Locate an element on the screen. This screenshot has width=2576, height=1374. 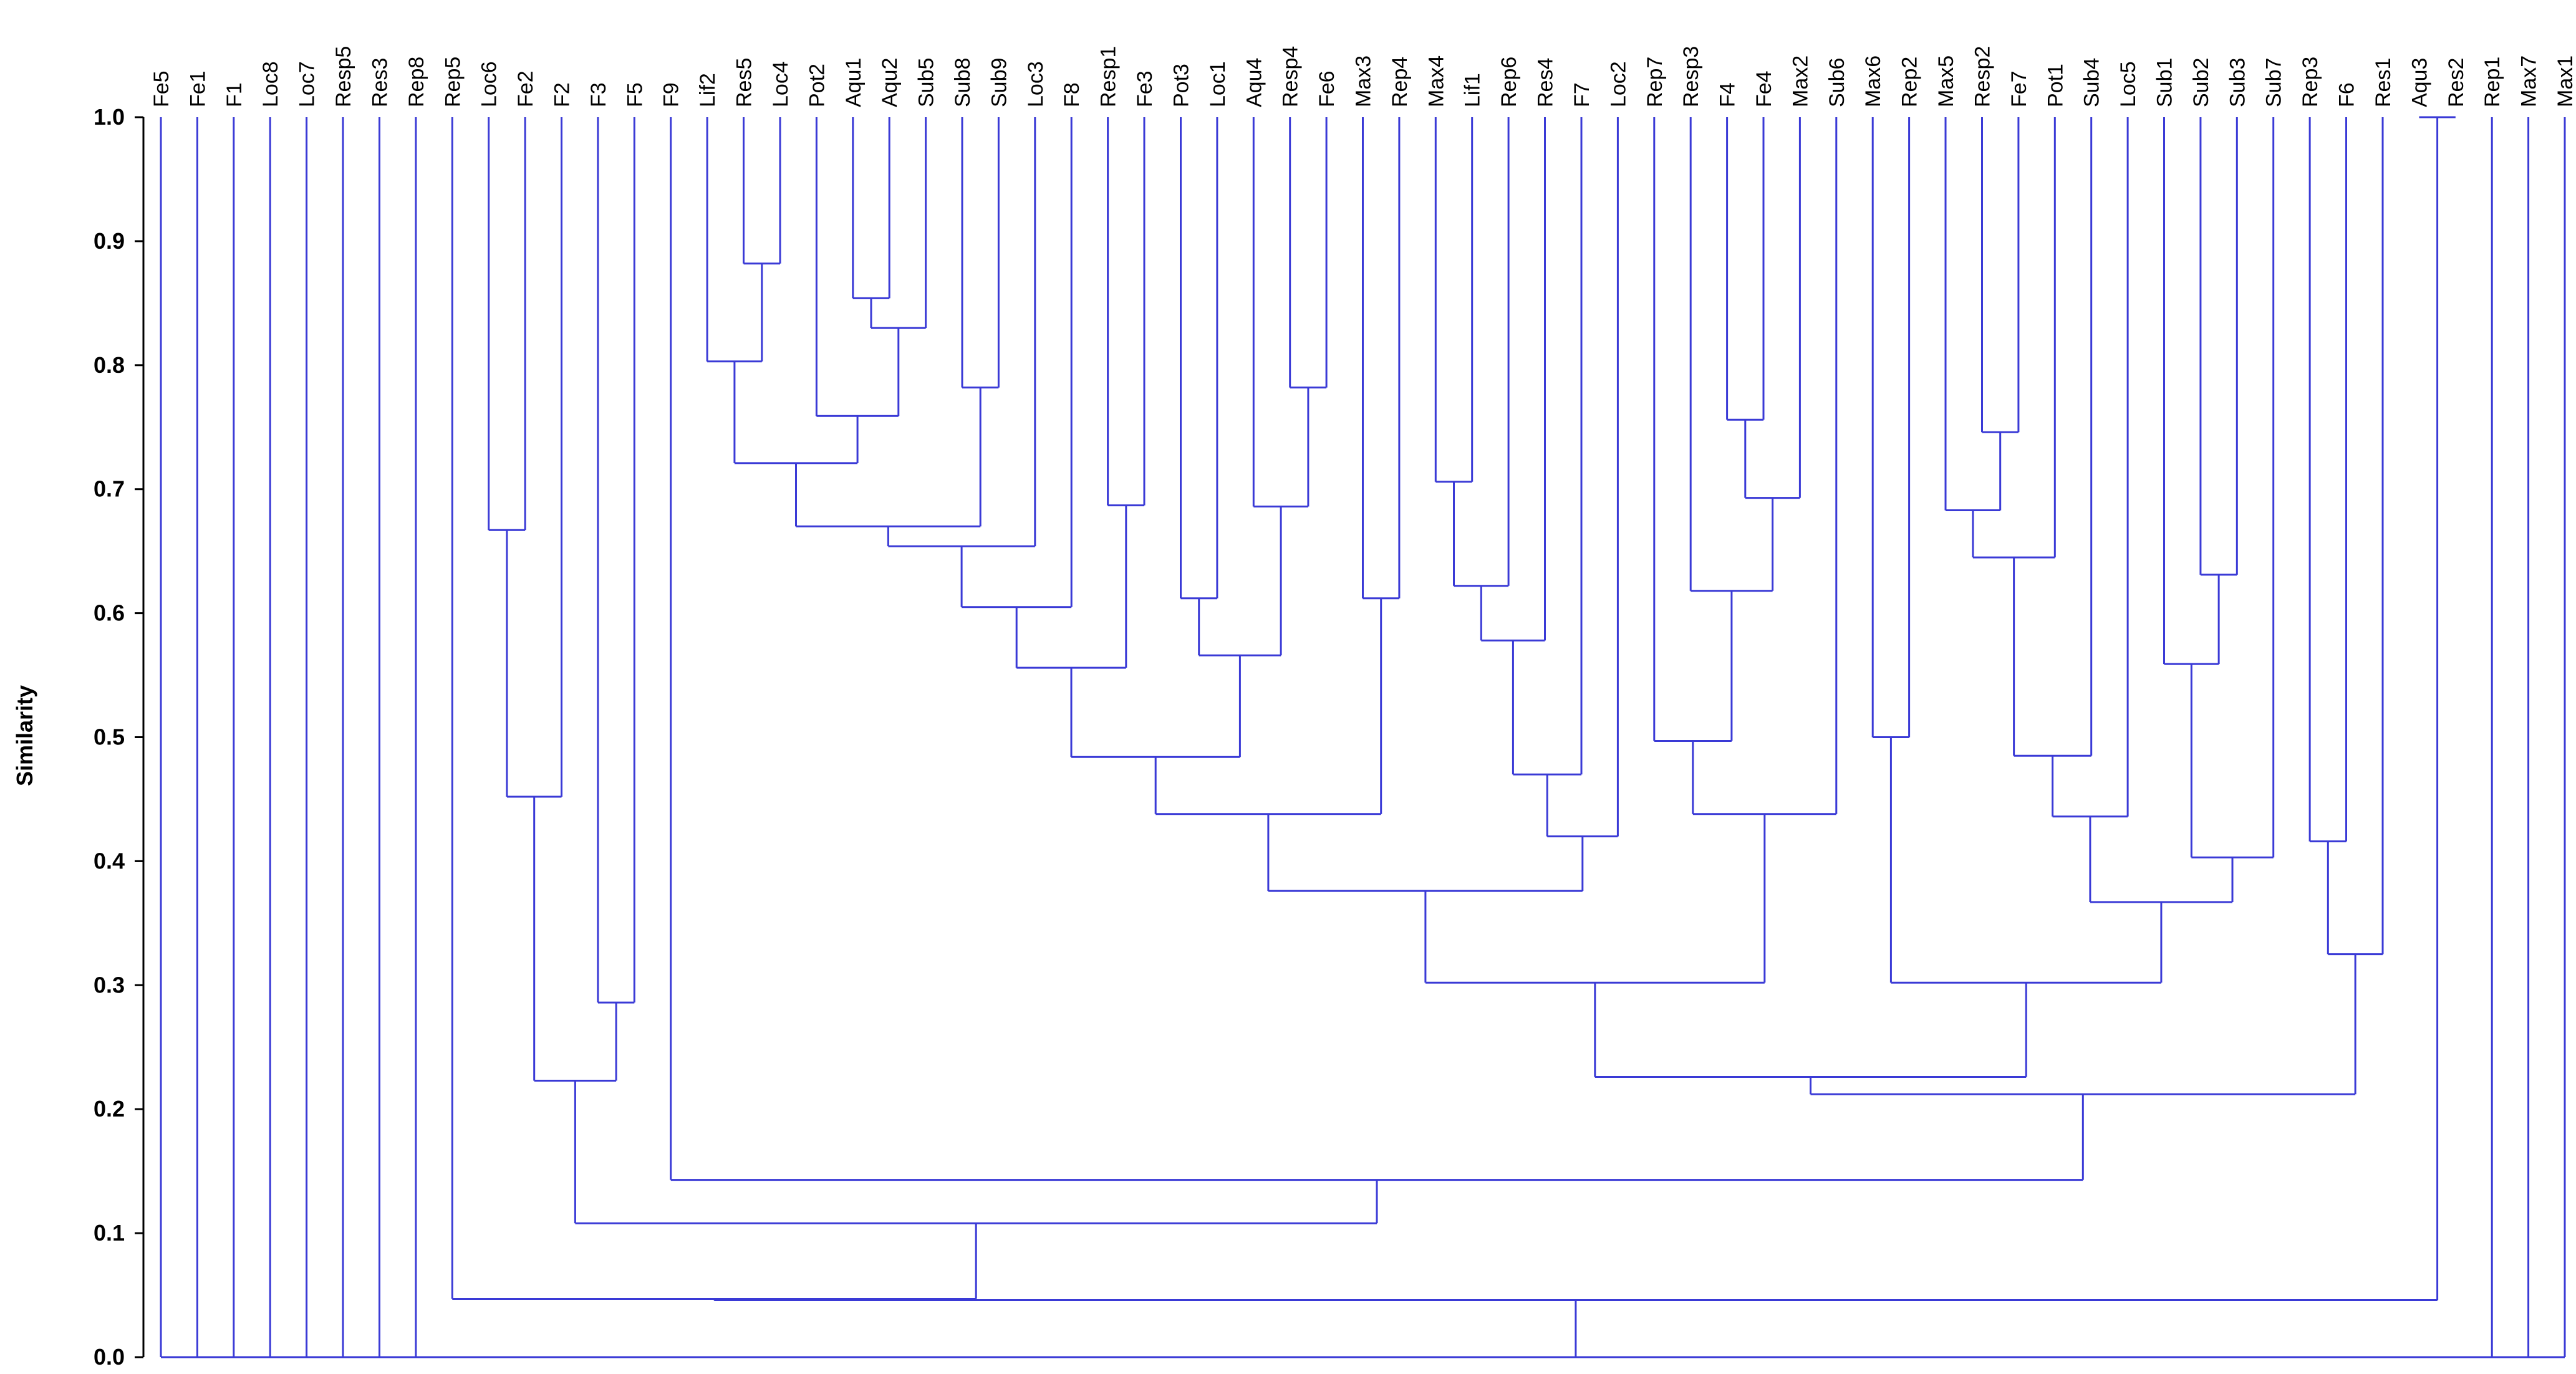
y-tick-label: 0.4 is located at coordinates (109, 860).